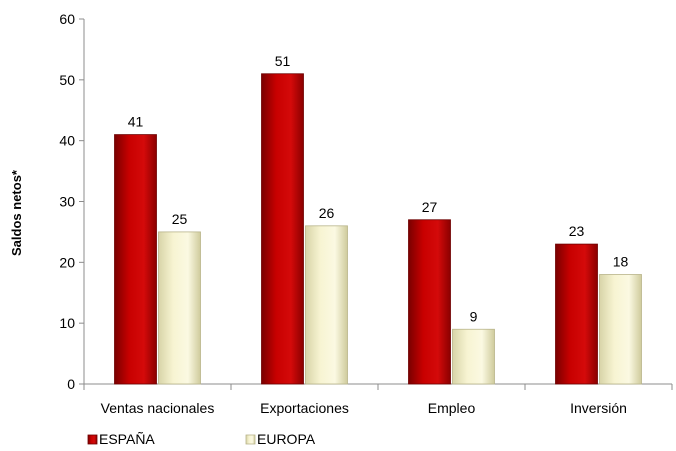 This screenshot has width=676, height=451. Describe the element at coordinates (67, 19) in the screenshot. I see `y-tick-label: 60` at that location.